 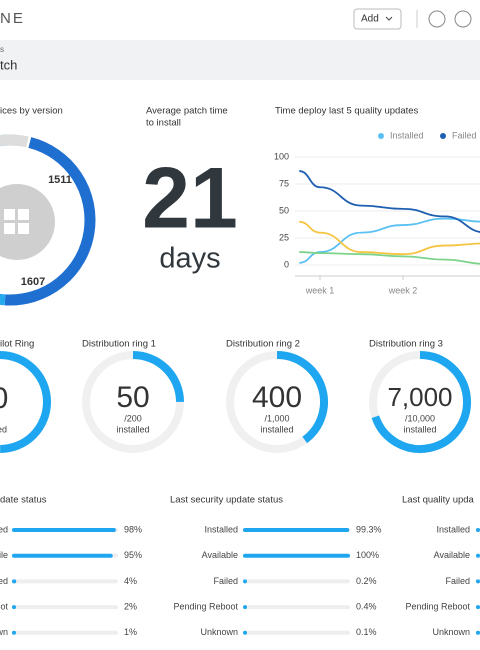 I want to click on y-tick-label: 25, so click(x=284, y=237).